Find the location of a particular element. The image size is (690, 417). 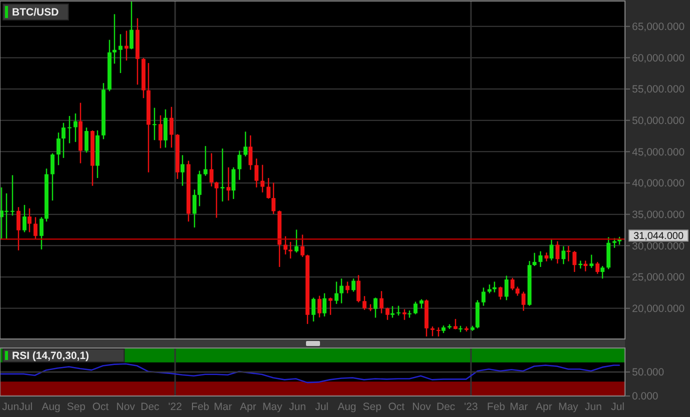

text: BTC/USD is located at coordinates (36, 12).